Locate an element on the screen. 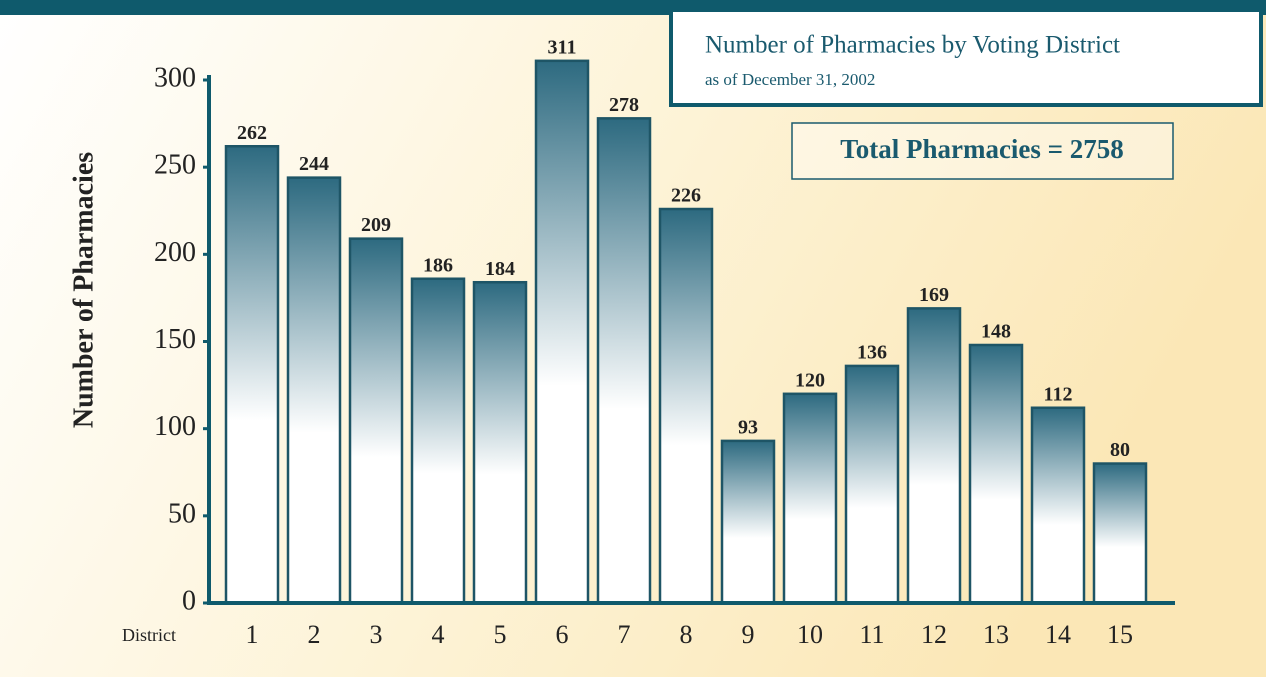  x-tick-label: 3 is located at coordinates (376, 634).